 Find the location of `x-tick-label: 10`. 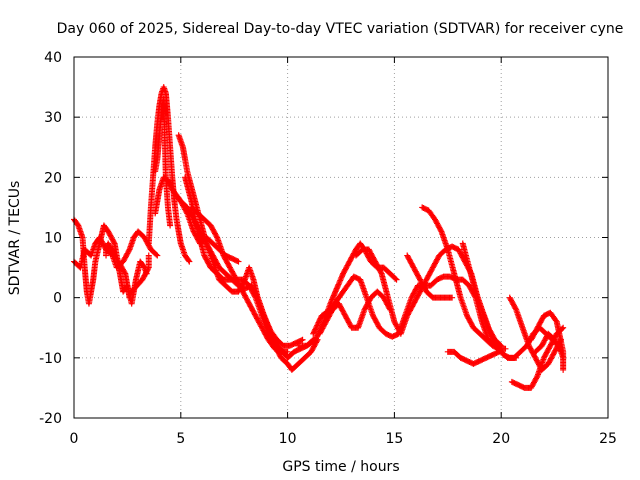

x-tick-label: 10 is located at coordinates (288, 439).